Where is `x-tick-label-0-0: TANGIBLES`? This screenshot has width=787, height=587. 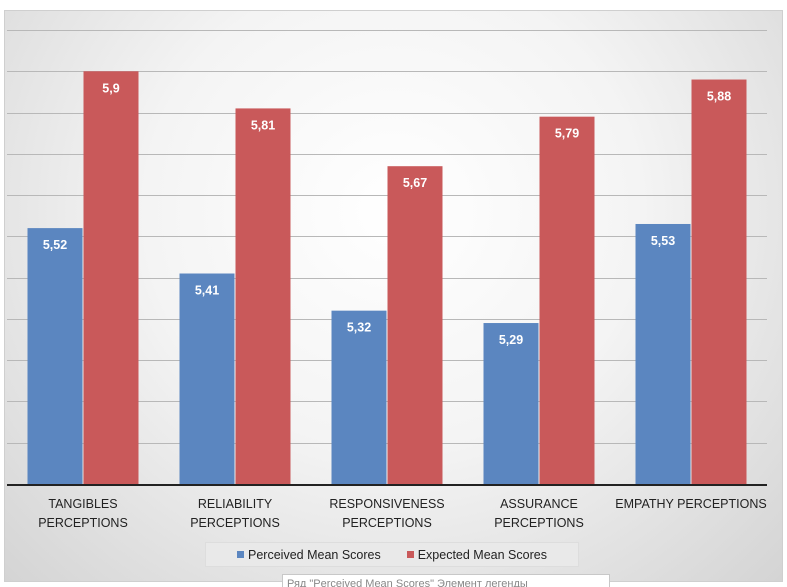
x-tick-label-0-0: TANGIBLES is located at coordinates (82, 504).